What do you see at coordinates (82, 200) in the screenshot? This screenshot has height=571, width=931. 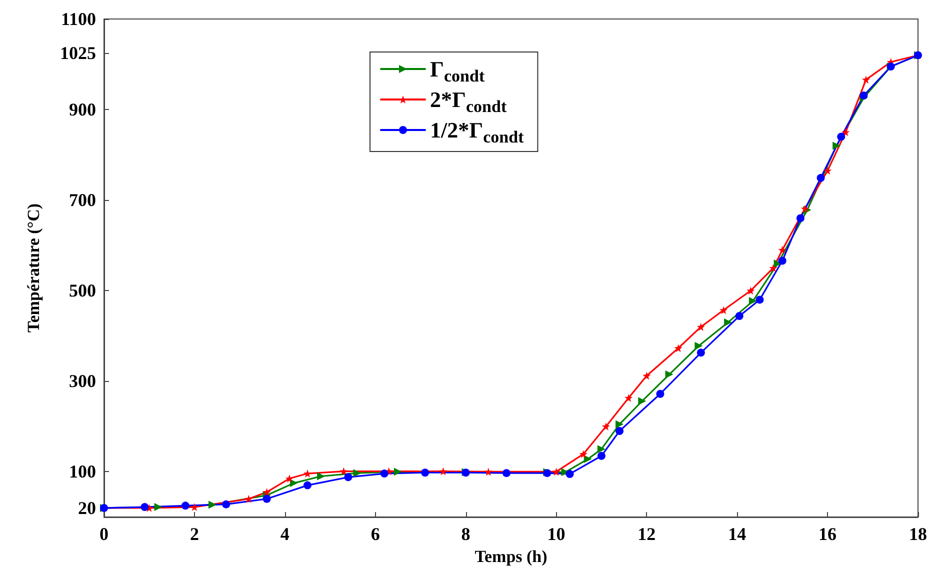 I see `y-tick-label: 700` at bounding box center [82, 200].